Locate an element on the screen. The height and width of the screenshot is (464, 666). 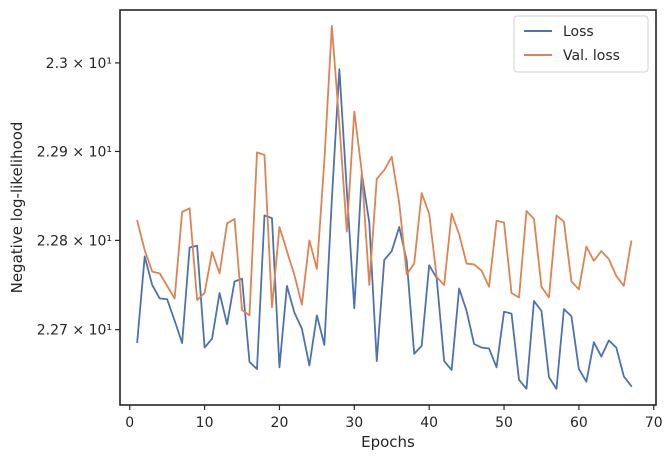
x-axis-ticks: 0 10 20 30 40 50 60 70 is located at coordinates (394, 418).